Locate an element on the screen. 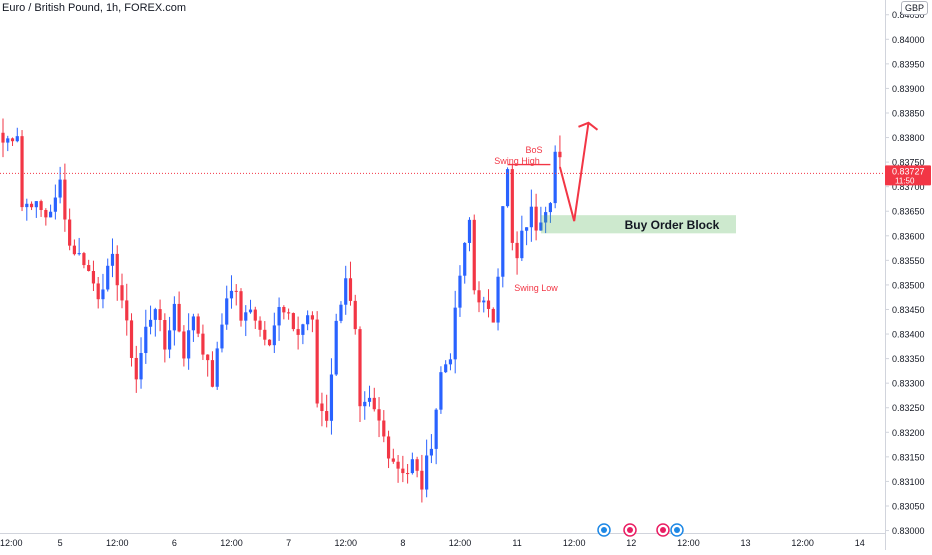 The image size is (932, 555). x-tick-label: 6 is located at coordinates (174, 543).